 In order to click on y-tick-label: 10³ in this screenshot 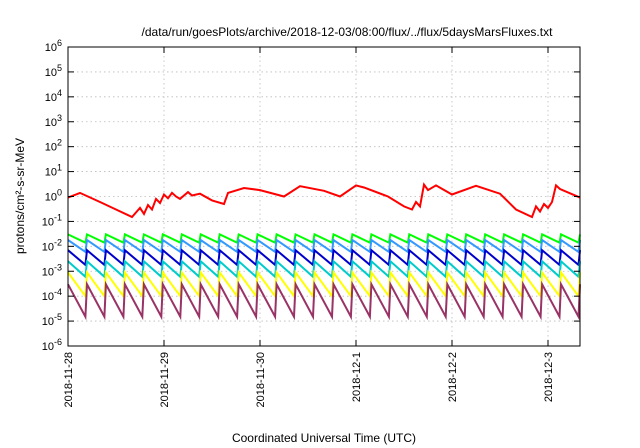, I will do `click(53, 121)`.